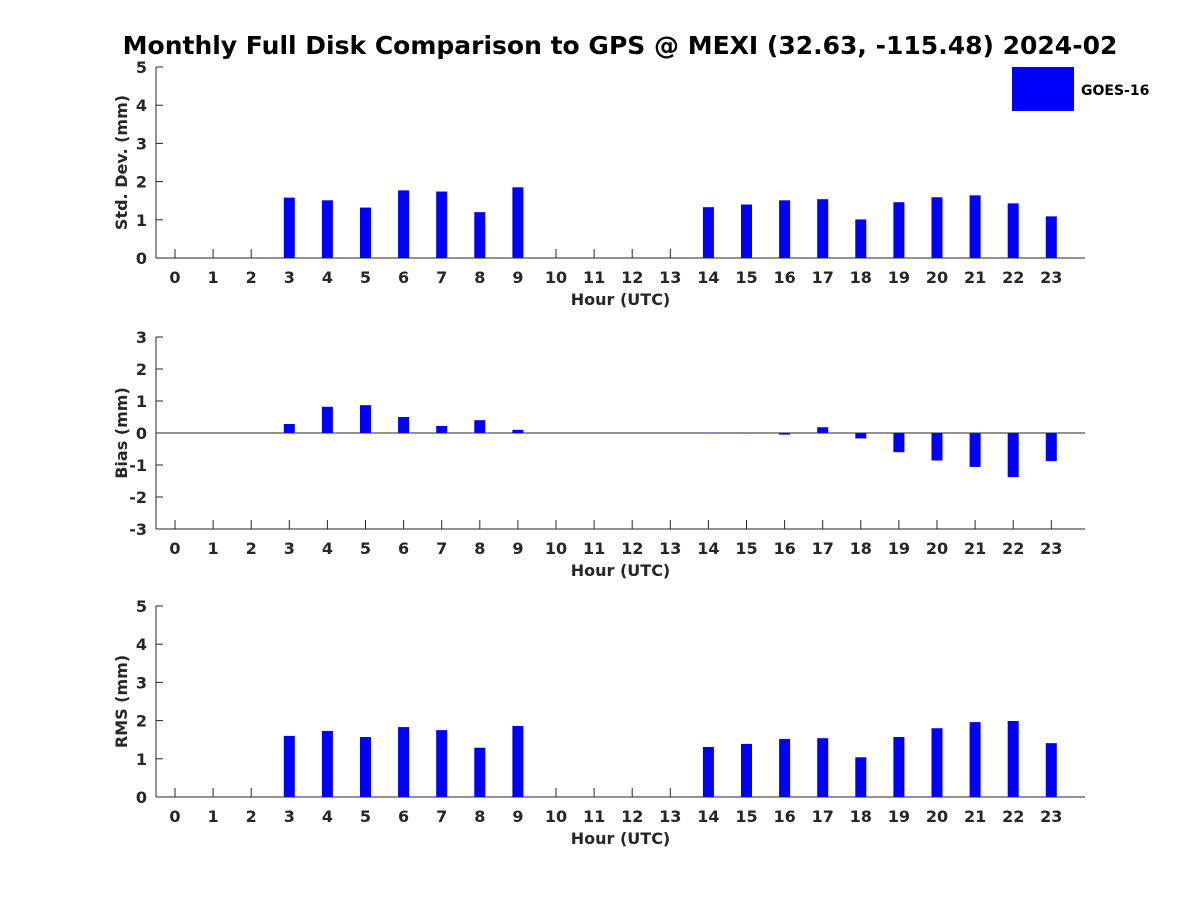  What do you see at coordinates (141, 220) in the screenshot?
I see `y-tick-label: 1` at bounding box center [141, 220].